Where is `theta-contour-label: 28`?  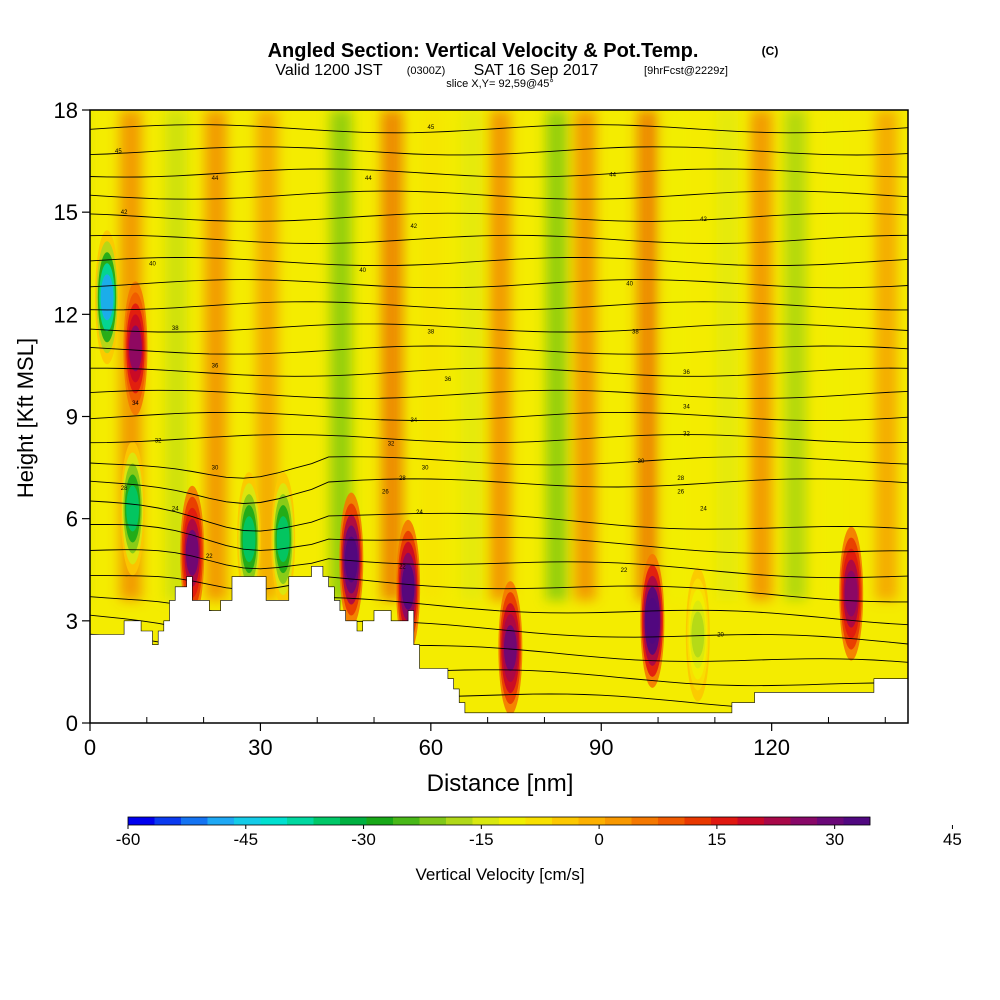
theta-contour-label: 28 is located at coordinates (680, 479).